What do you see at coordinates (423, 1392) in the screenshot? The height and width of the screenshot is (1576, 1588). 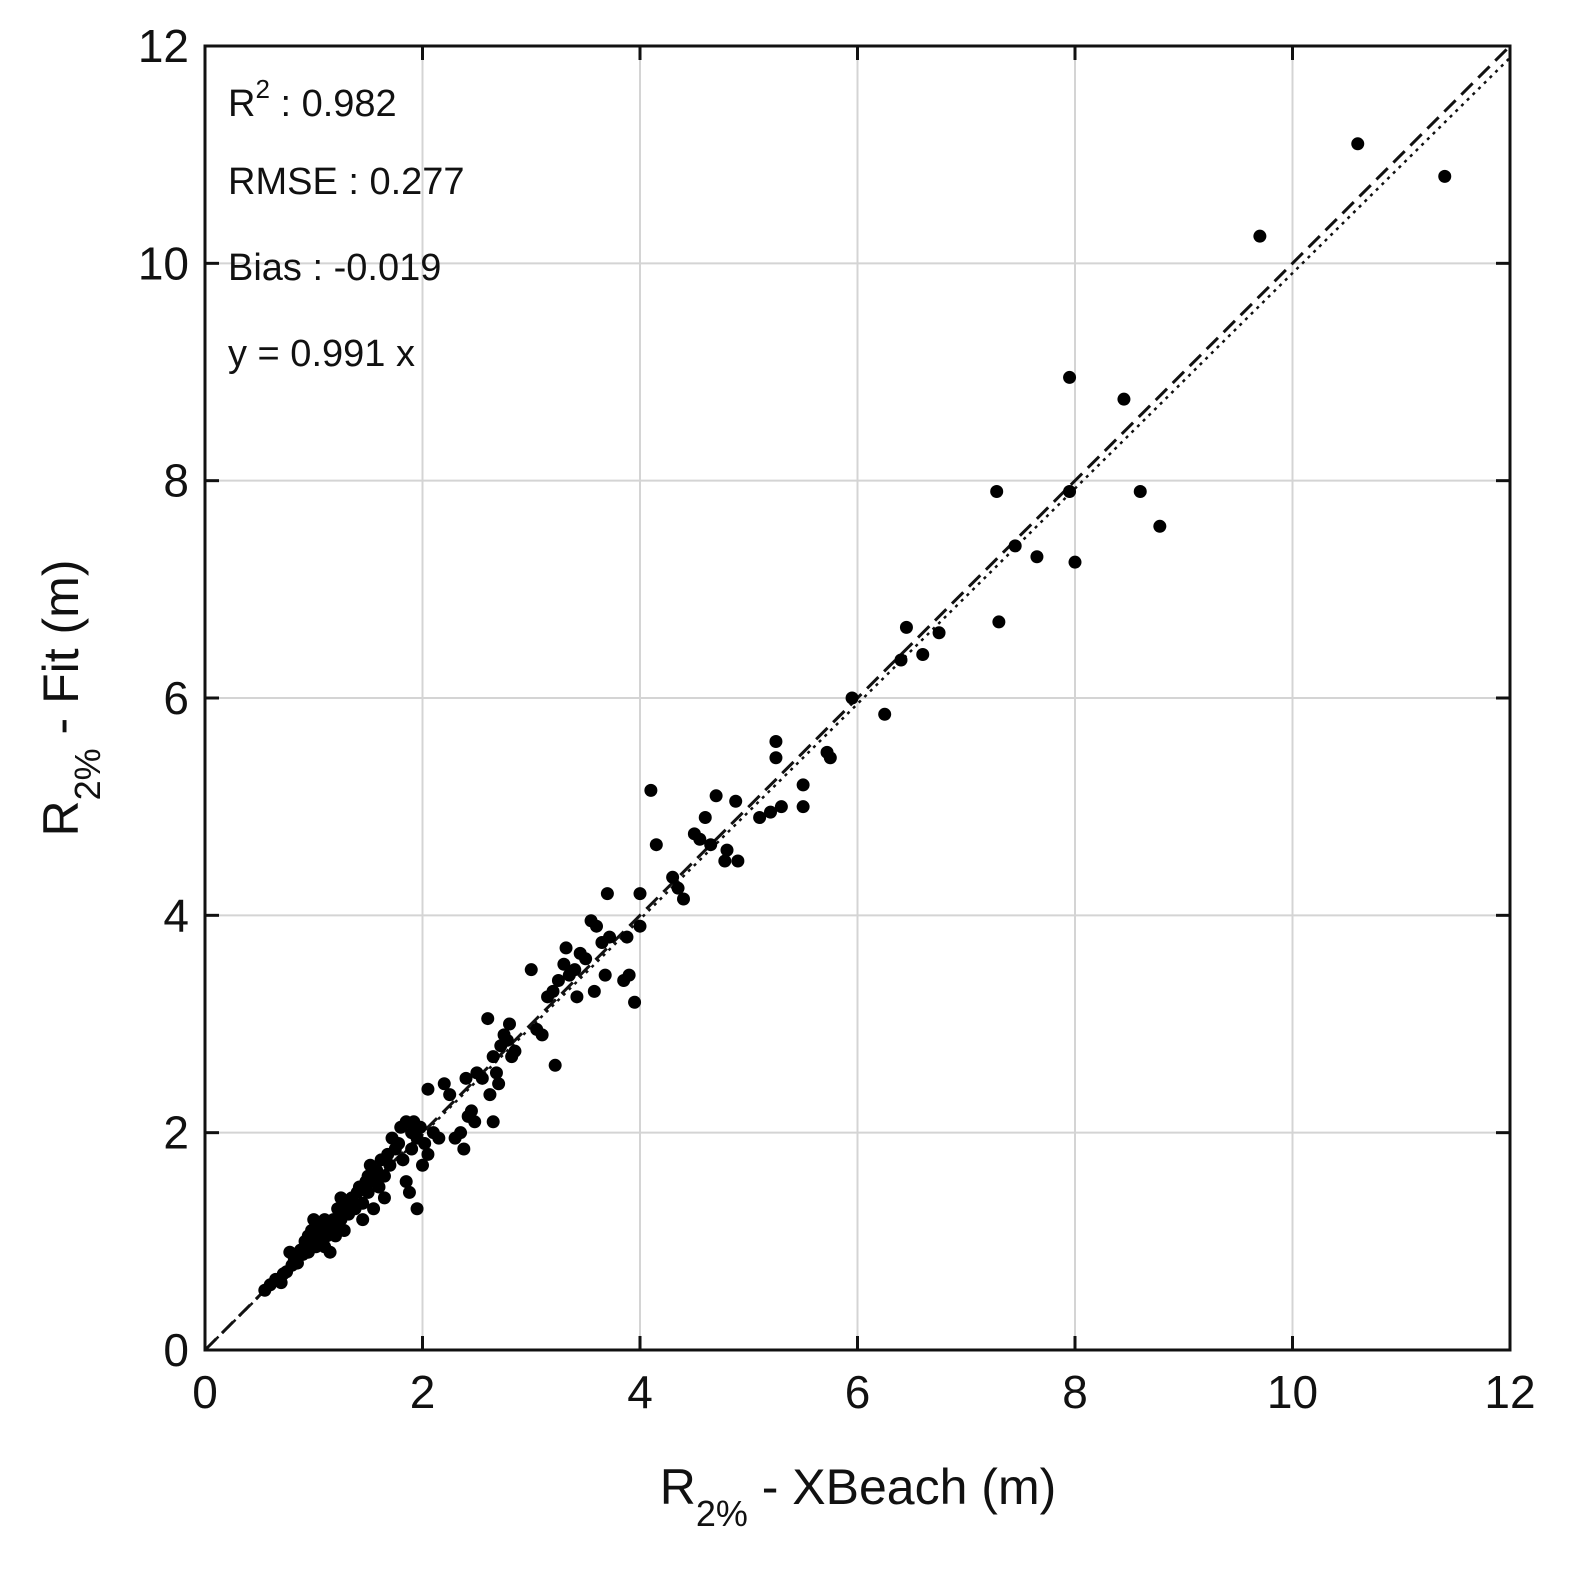 I see `x-tick-label: 2` at bounding box center [423, 1392].